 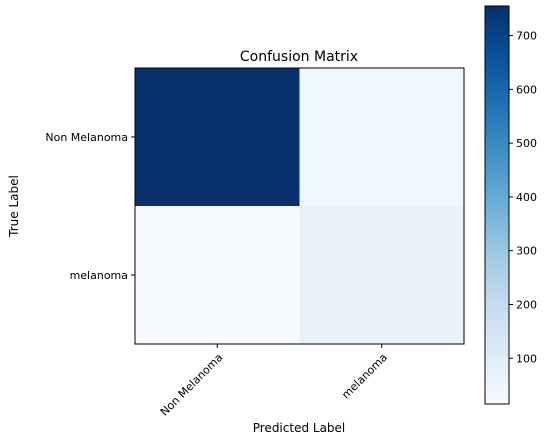 What do you see at coordinates (497, 205) in the screenshot?
I see `colorbar` at bounding box center [497, 205].